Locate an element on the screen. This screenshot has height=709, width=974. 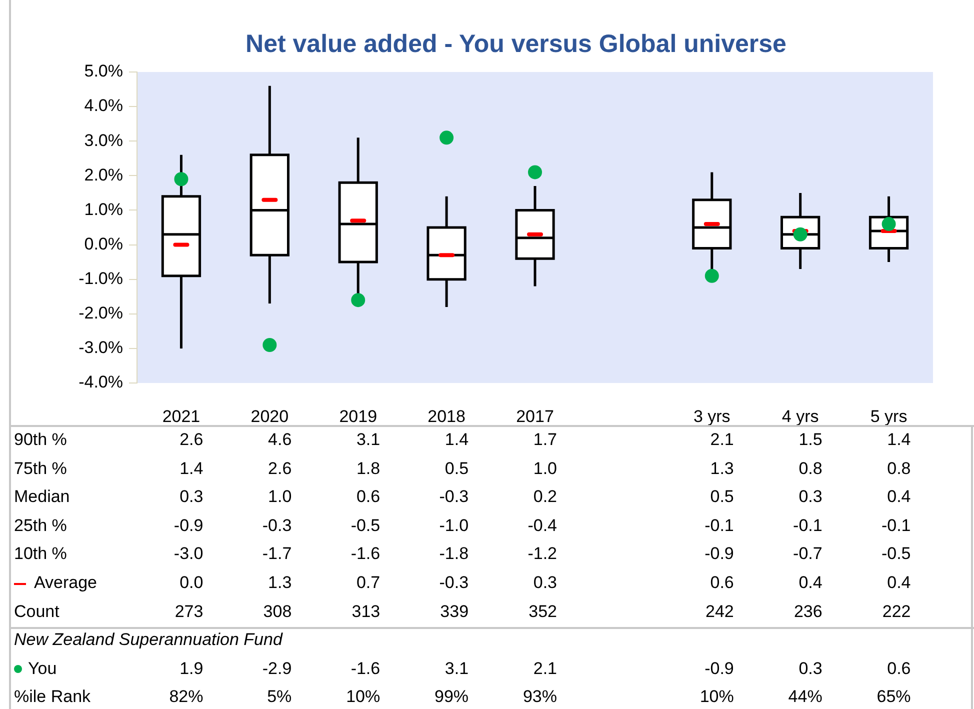
text: 93% is located at coordinates (539, 697).